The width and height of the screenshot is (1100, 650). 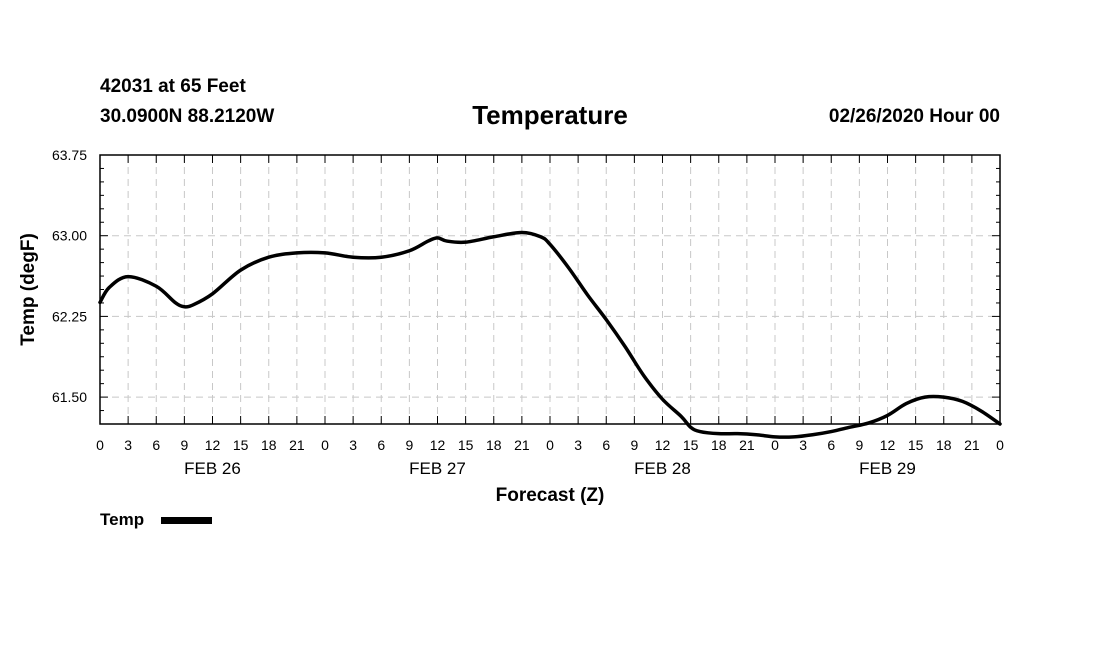 I want to click on y-tick-label: 62.25, so click(x=69, y=316).